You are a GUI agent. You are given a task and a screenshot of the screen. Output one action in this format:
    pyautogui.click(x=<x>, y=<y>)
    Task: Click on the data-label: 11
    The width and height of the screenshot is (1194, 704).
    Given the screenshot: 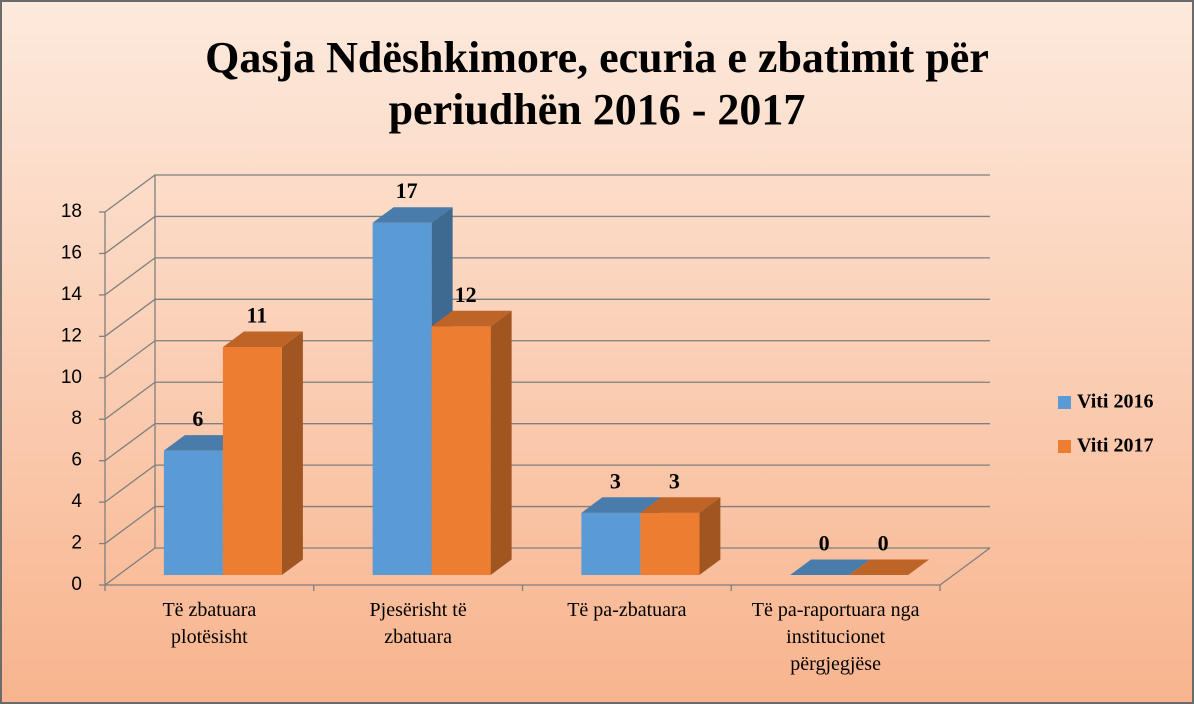 What is the action you would take?
    pyautogui.click(x=256, y=315)
    